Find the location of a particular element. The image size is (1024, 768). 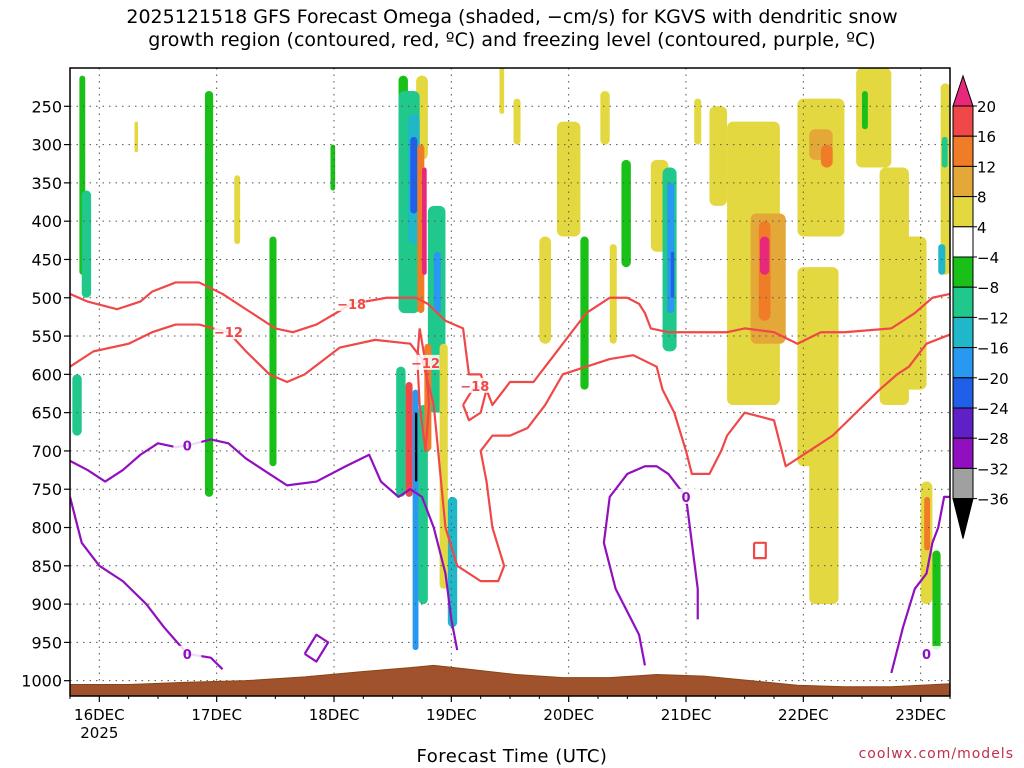

y-tick-label-850: 850 is located at coordinates (46, 566).